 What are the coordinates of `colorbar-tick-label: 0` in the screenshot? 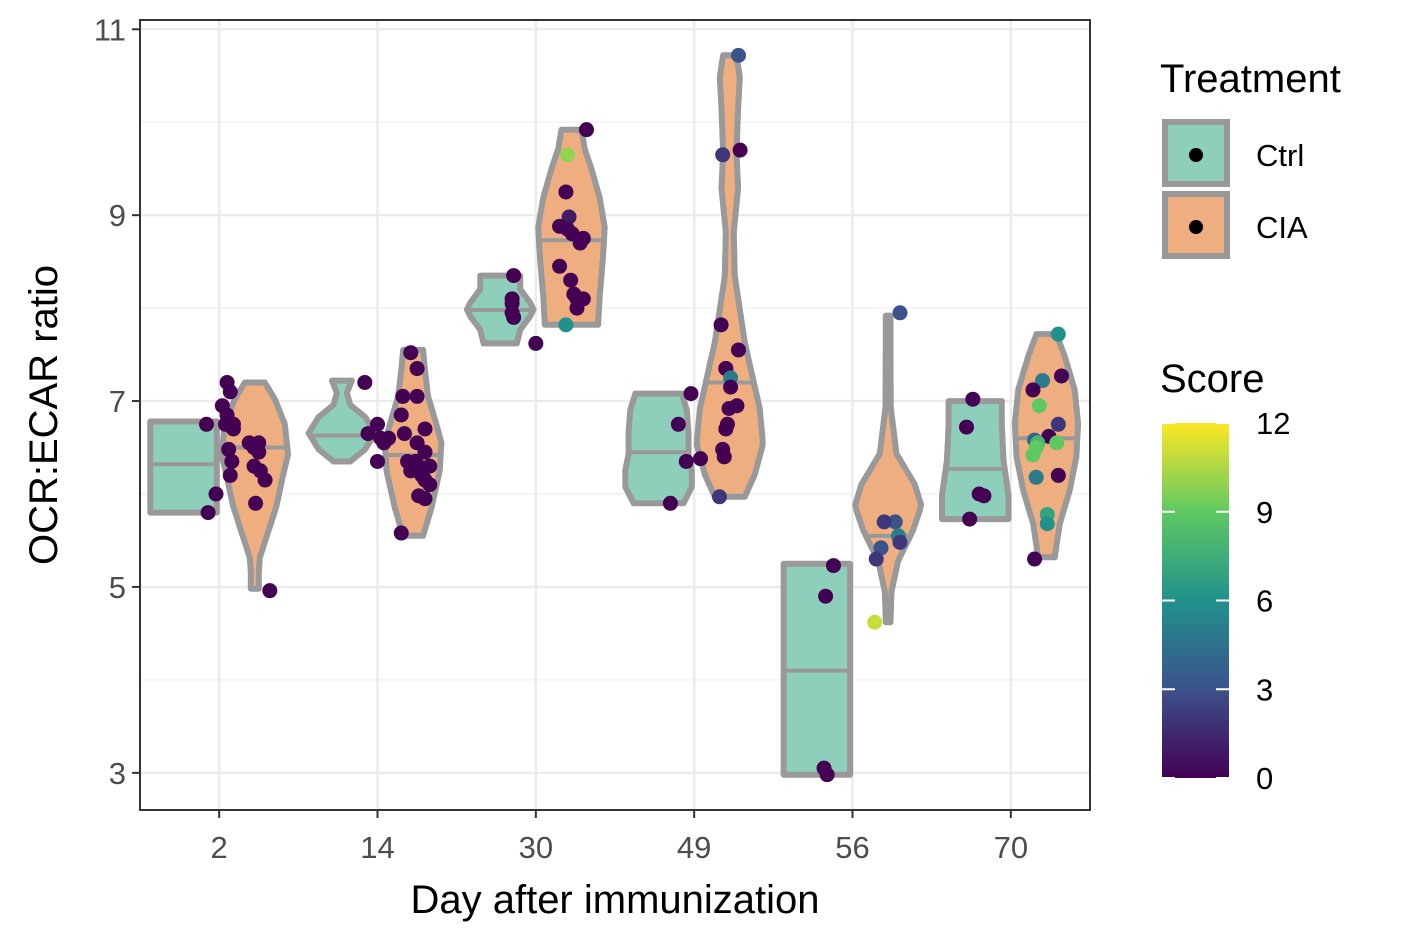 It's located at (1264, 778).